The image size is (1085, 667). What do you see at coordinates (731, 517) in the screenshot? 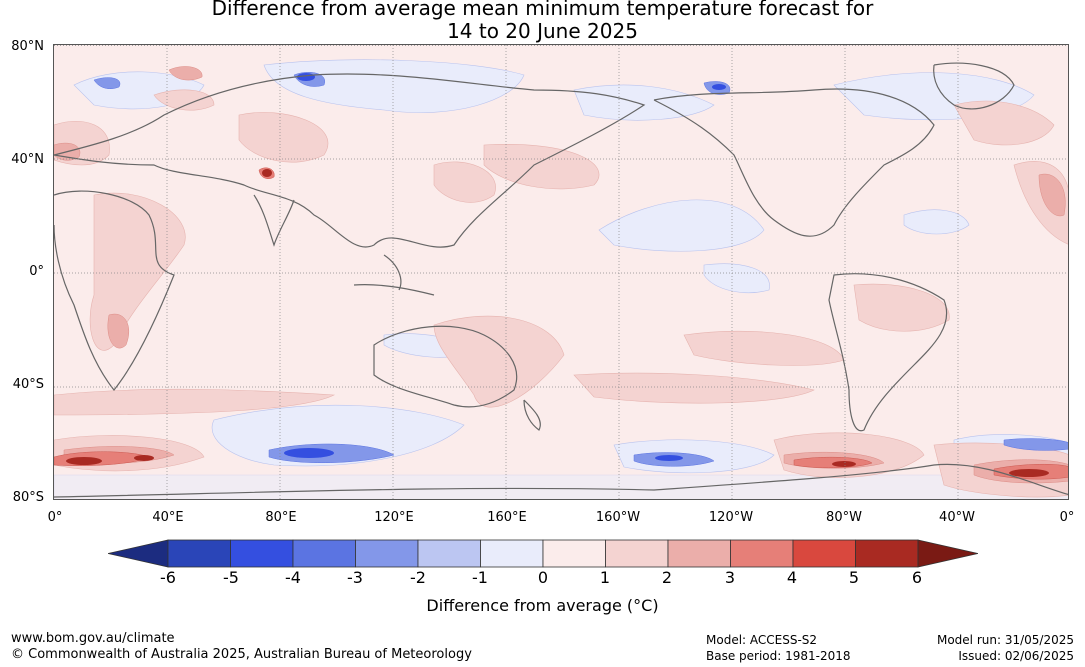
I see `lon-label-120w: 120°W` at bounding box center [731, 517].